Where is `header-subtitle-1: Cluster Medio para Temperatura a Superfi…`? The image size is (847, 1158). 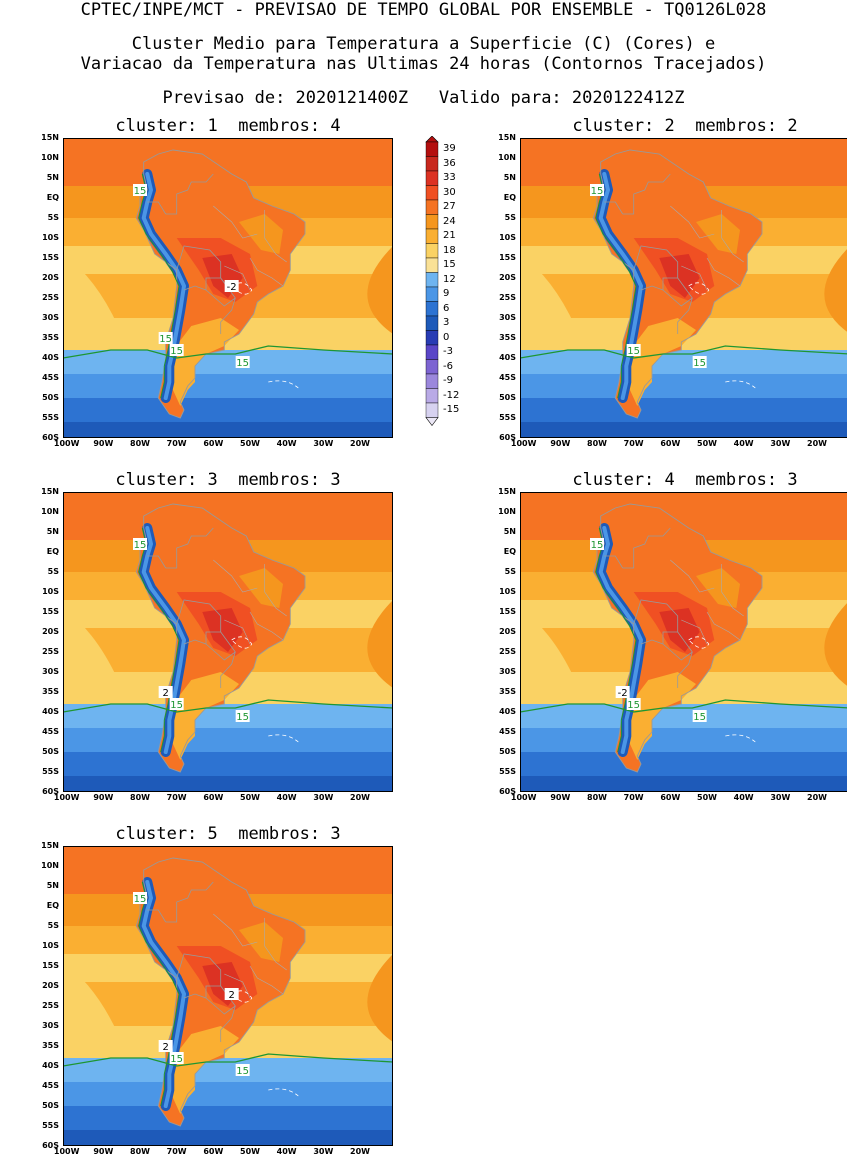 header-subtitle-1: Cluster Medio para Temperatura a Superfi… is located at coordinates (423, 44).